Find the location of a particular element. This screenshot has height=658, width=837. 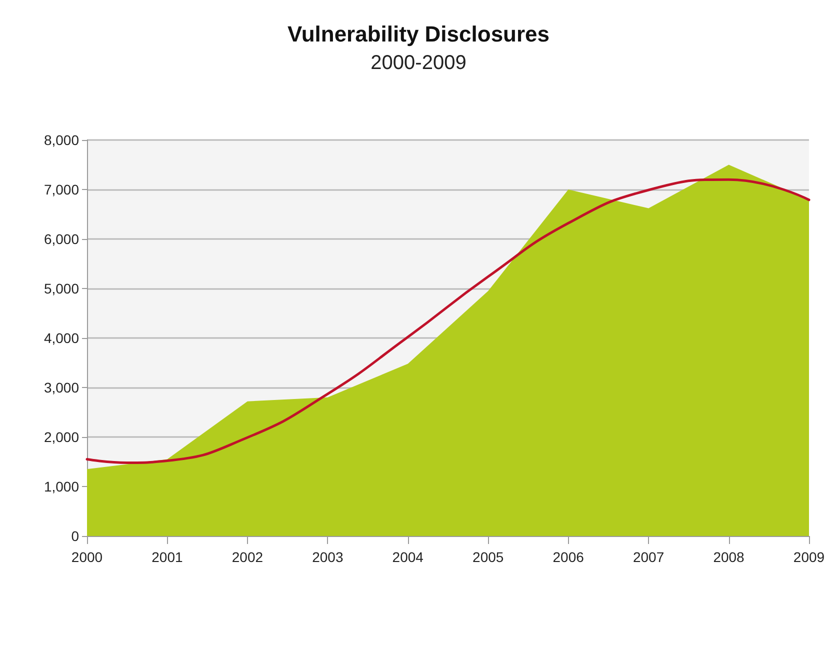

x-tick-label: 2009 is located at coordinates (809, 557).